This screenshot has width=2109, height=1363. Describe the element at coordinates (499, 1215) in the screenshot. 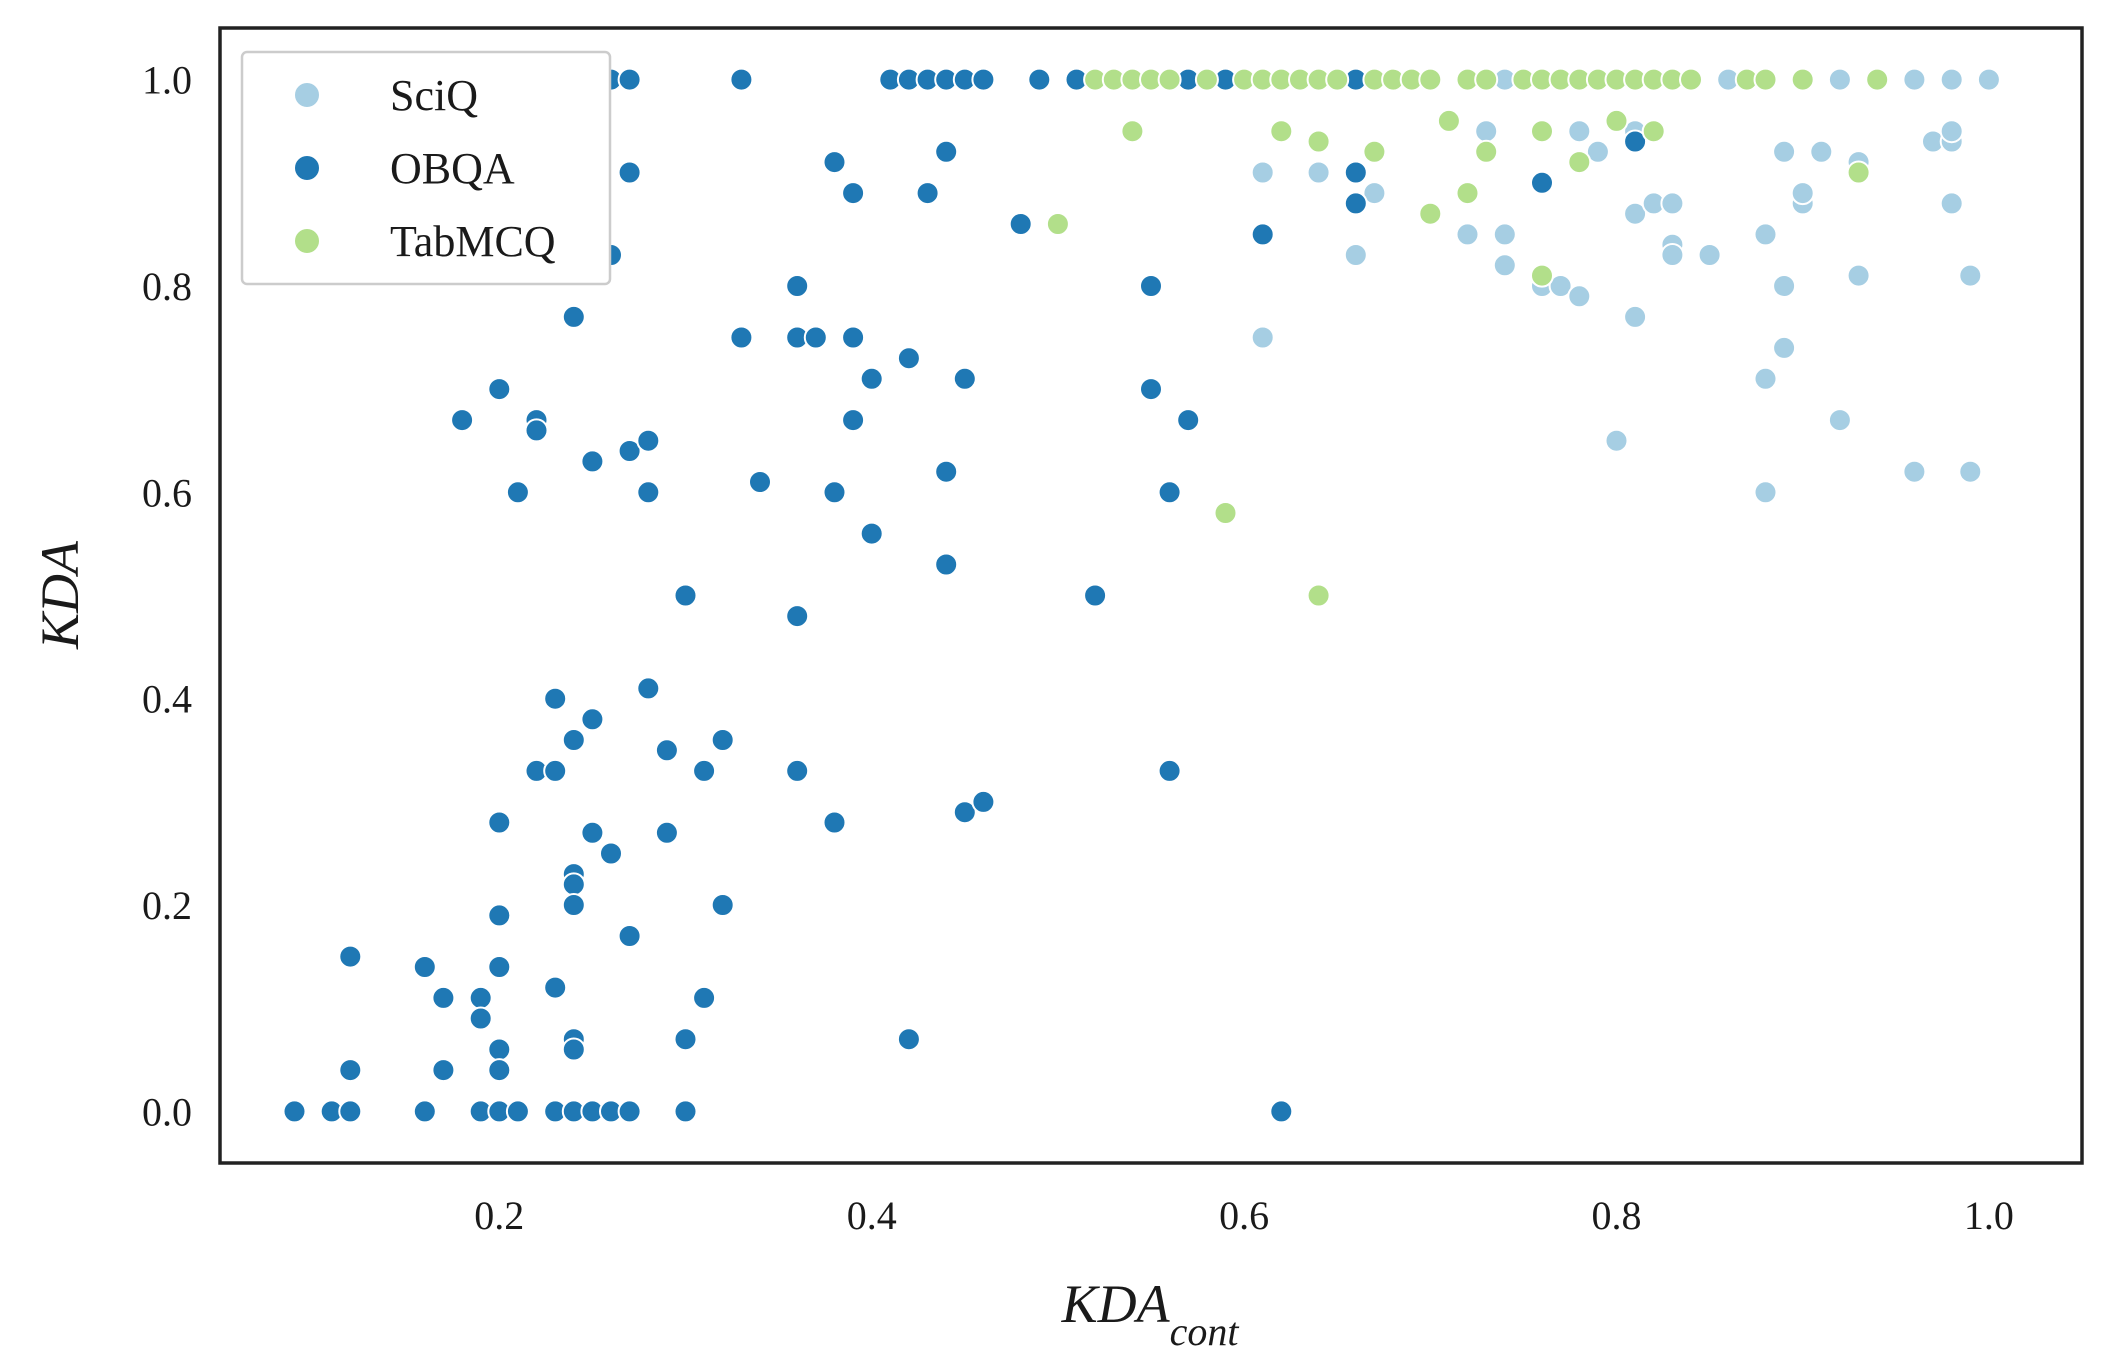

I see `x-tick-label: 0.2` at that location.